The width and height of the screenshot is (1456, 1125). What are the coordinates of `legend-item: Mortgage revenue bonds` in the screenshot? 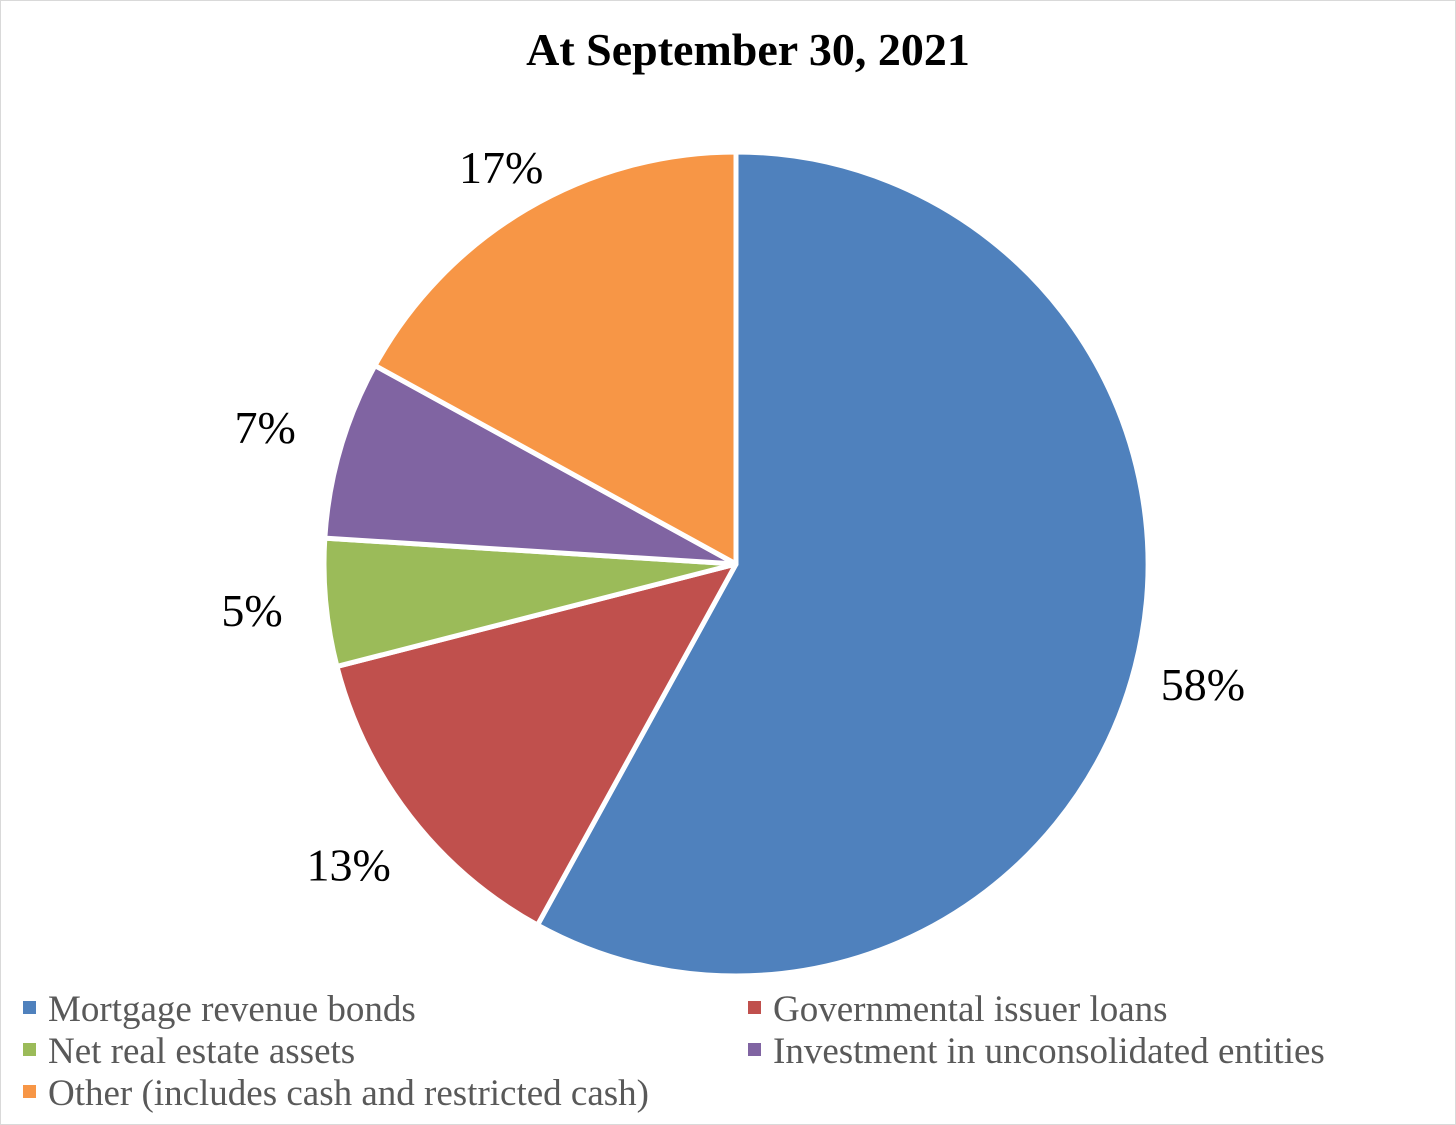 It's located at (219, 1009).